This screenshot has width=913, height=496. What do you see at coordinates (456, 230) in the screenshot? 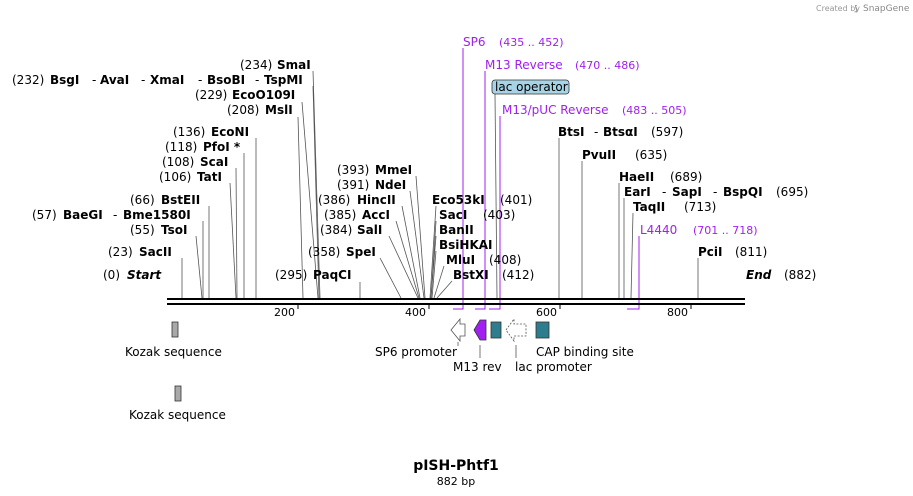
I see `enzyme-name: BanII` at bounding box center [456, 230].